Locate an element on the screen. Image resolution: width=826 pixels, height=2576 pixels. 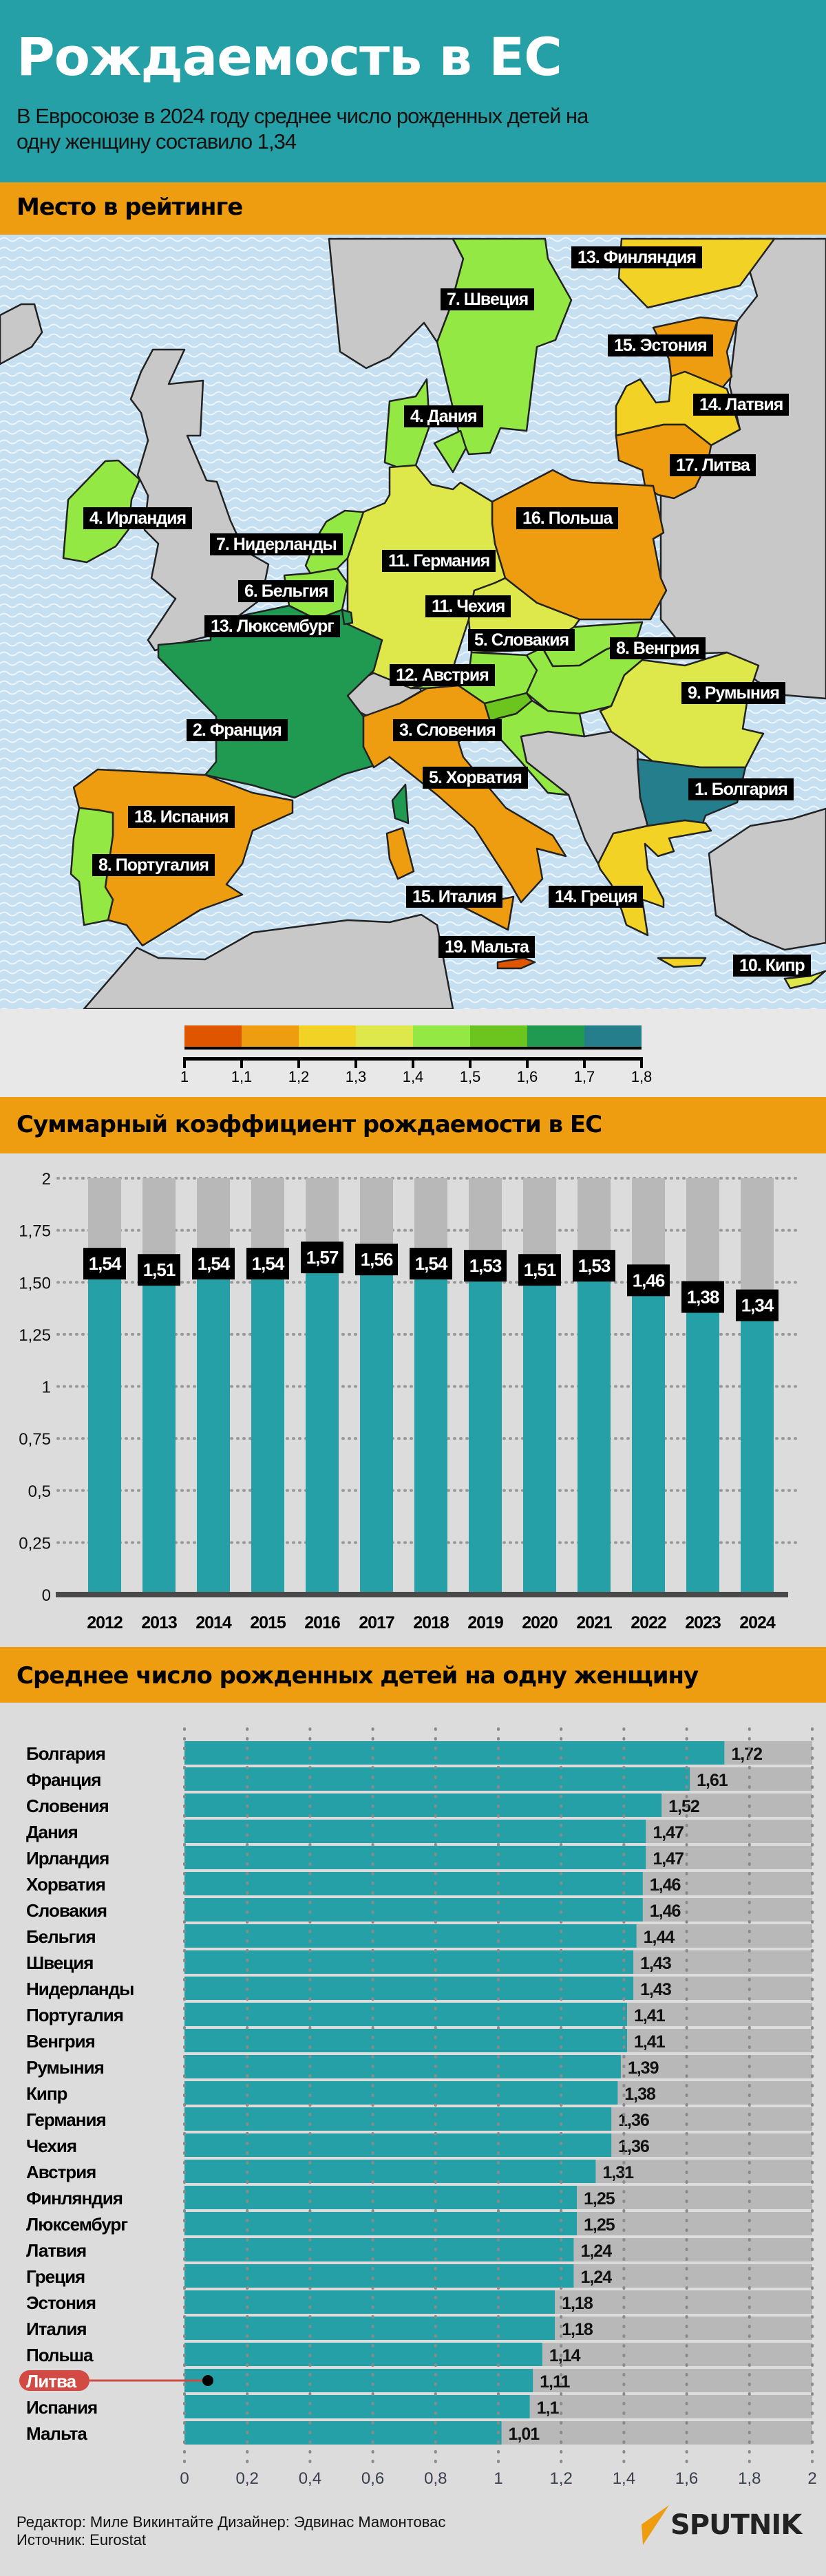
x-tick-label: 1 is located at coordinates (498, 2478).